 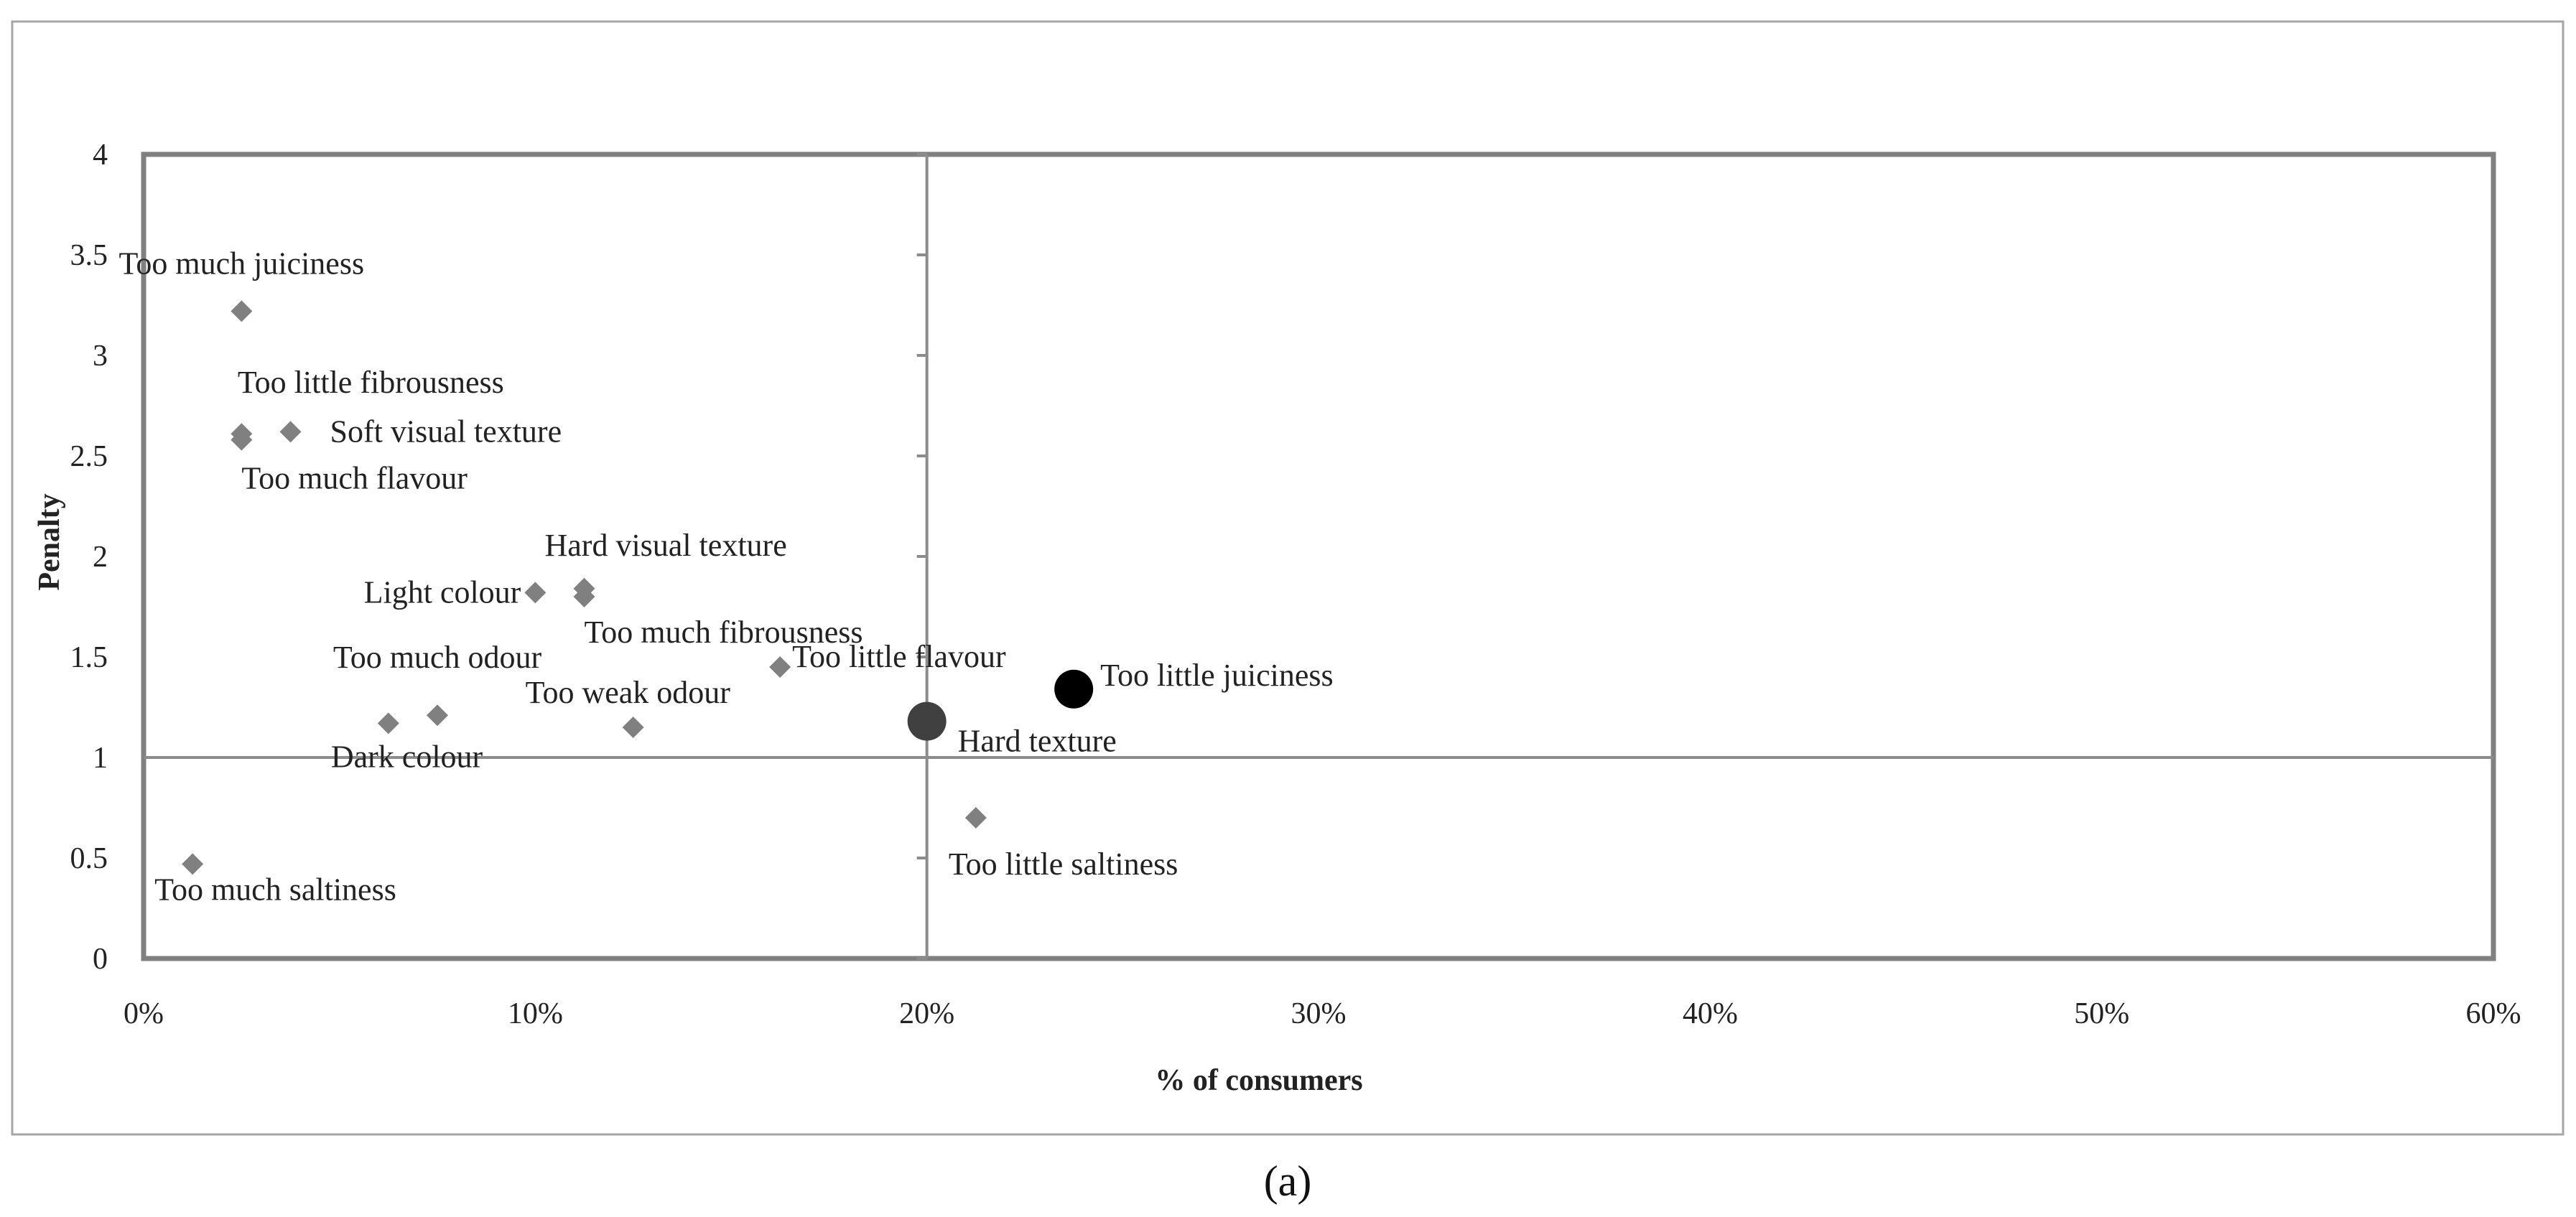 I want to click on x-tick-label: 10%, so click(x=535, y=1013).